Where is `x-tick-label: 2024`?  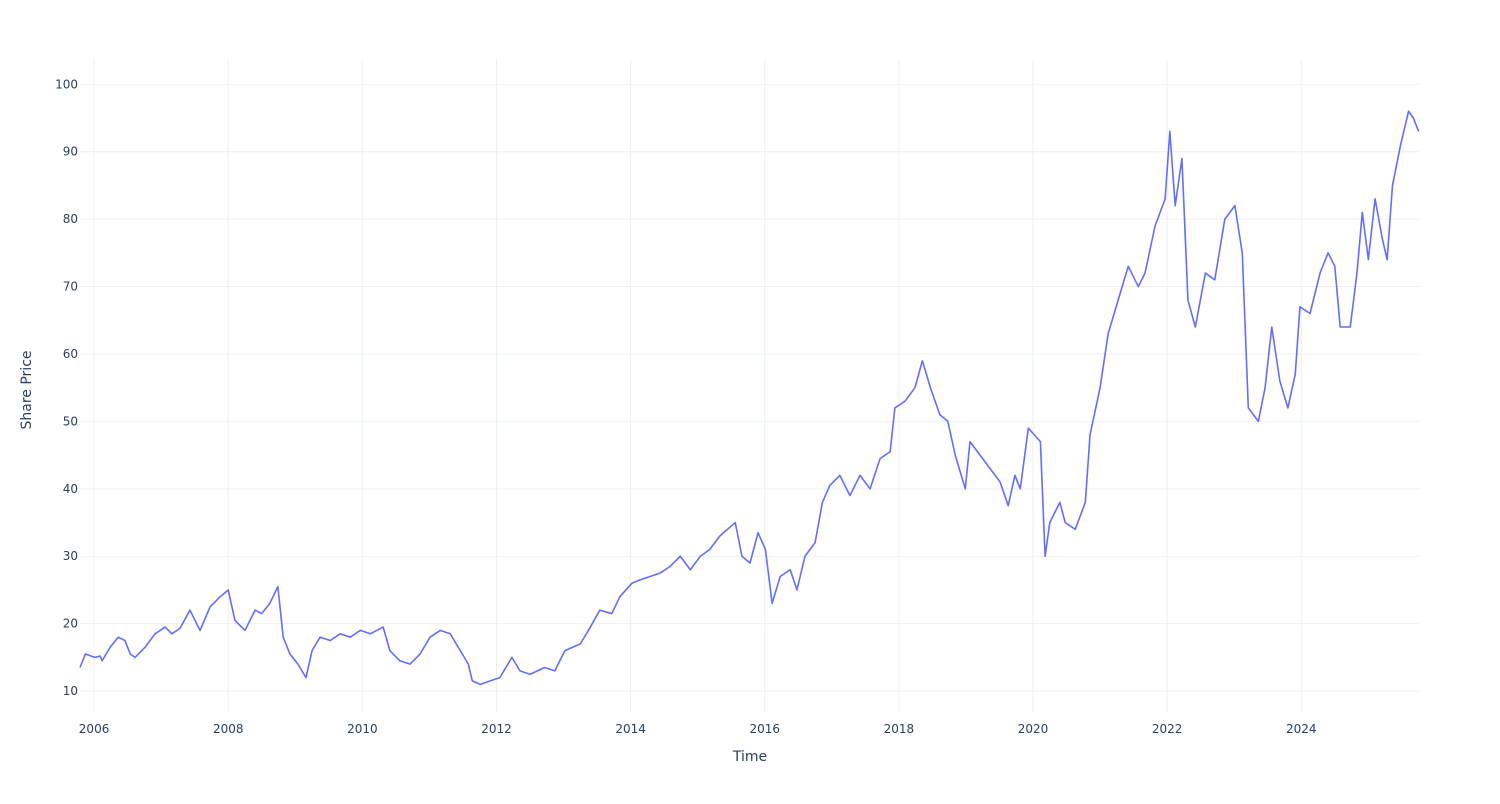
x-tick-label: 2024 is located at coordinates (1301, 729).